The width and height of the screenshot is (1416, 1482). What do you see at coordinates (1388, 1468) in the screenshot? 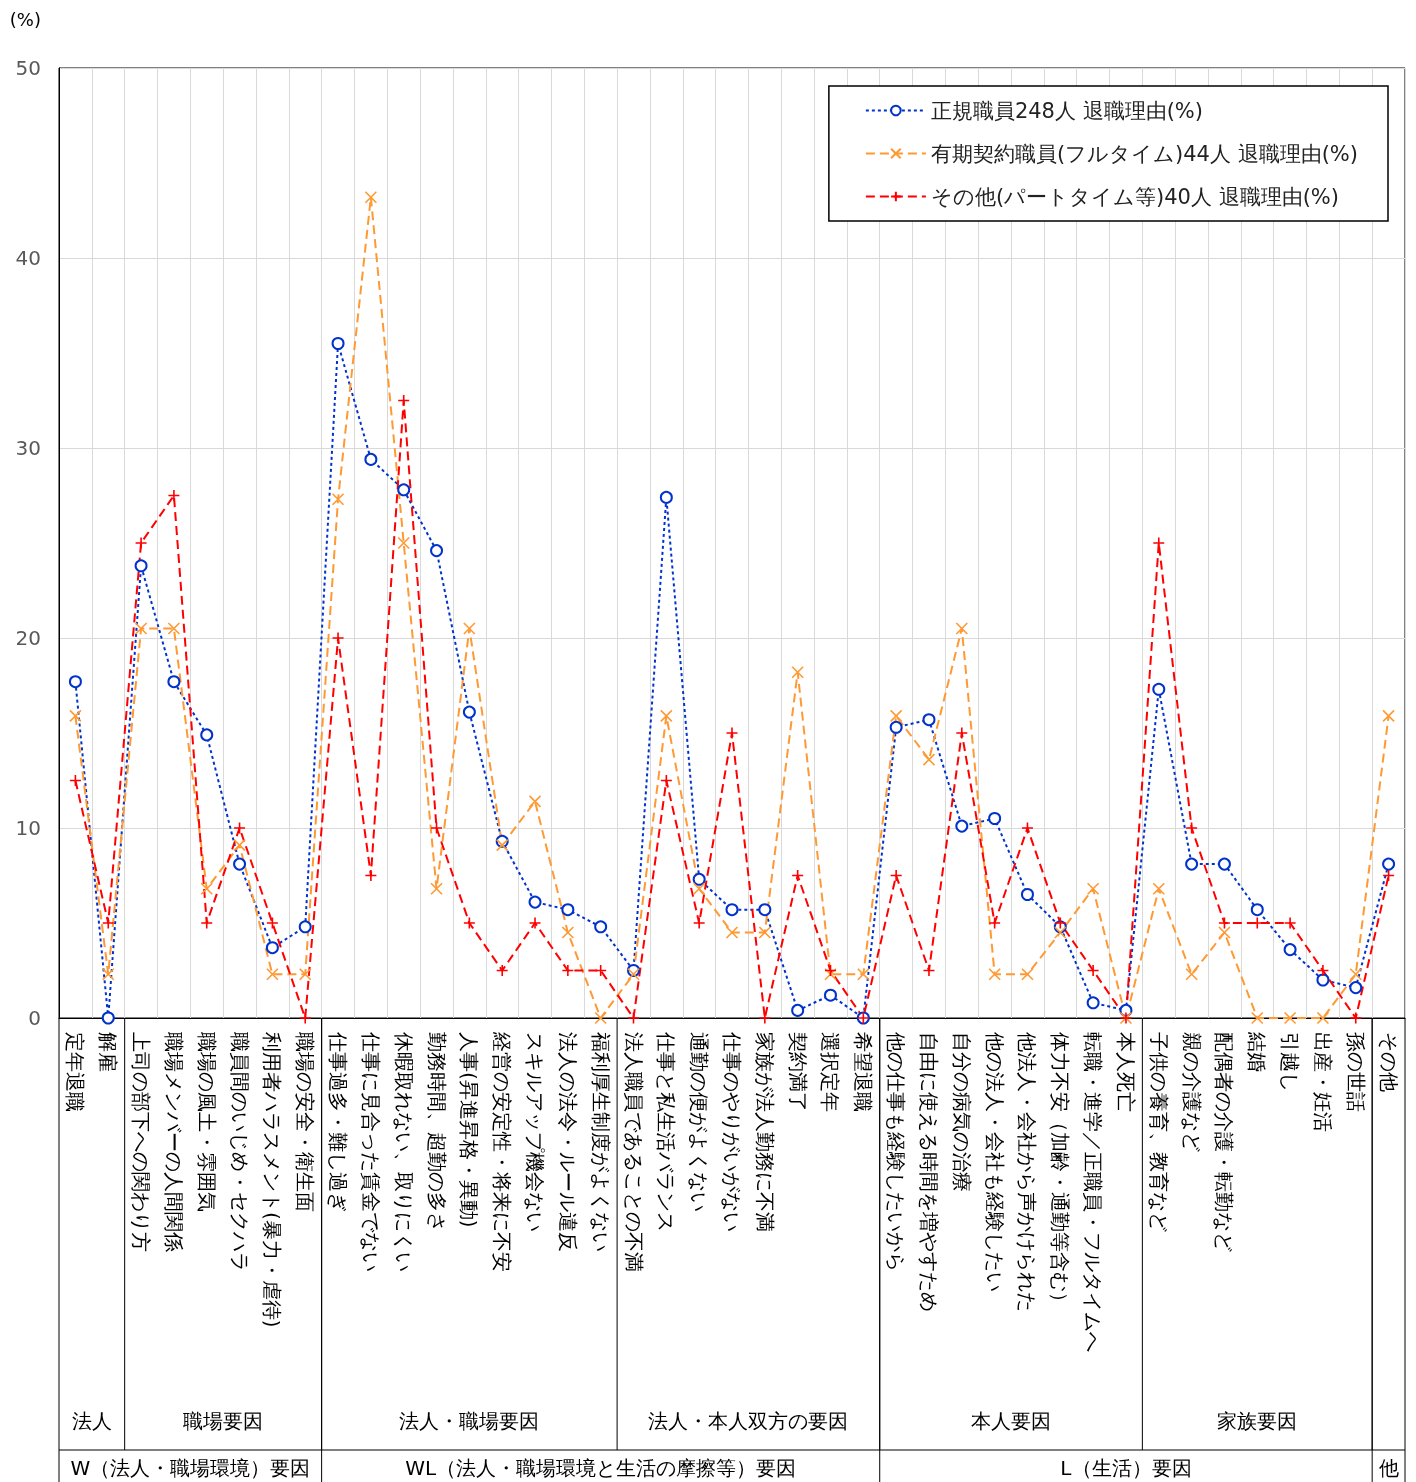
I see `text: 他` at bounding box center [1388, 1468].